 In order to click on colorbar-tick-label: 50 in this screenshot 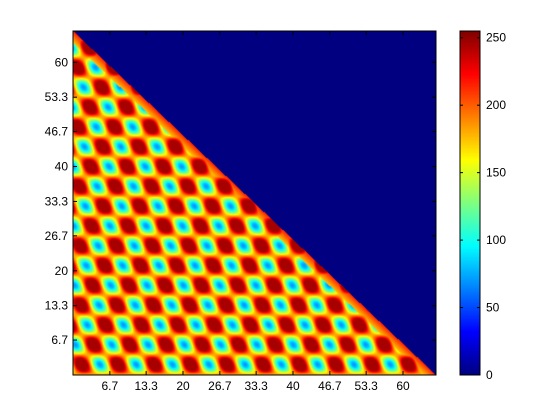, I will do `click(493, 308)`.